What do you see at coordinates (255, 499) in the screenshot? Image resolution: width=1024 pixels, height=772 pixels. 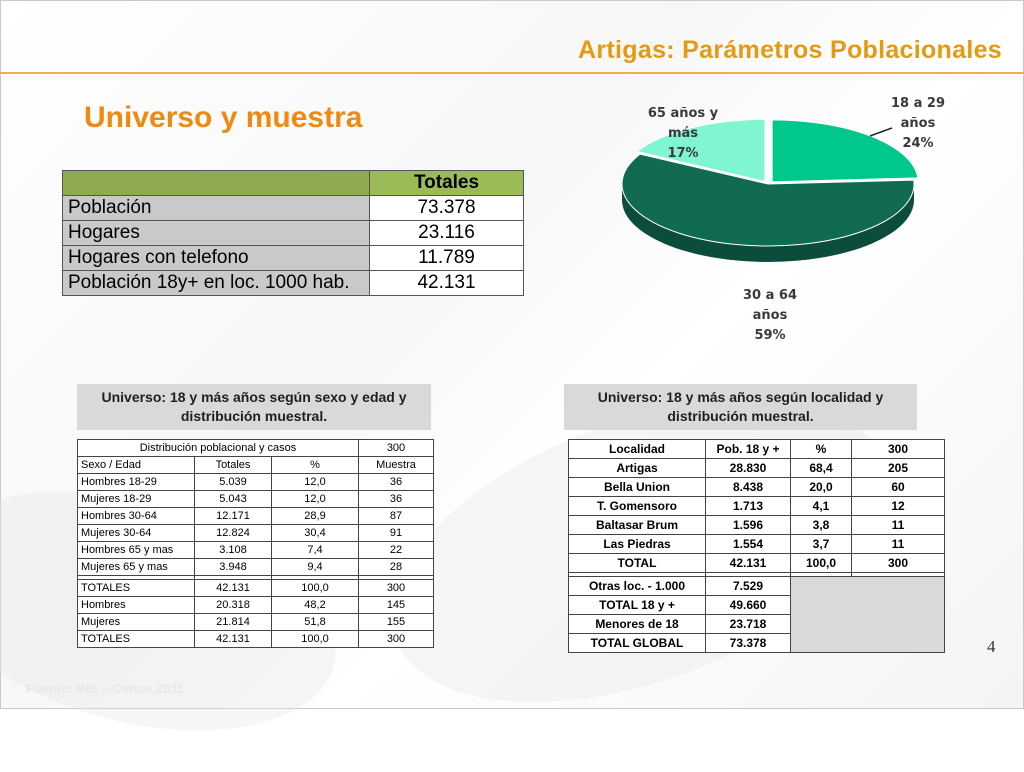 I see `table-row: Mujeres 18-29 5.043 12,0 36` at bounding box center [255, 499].